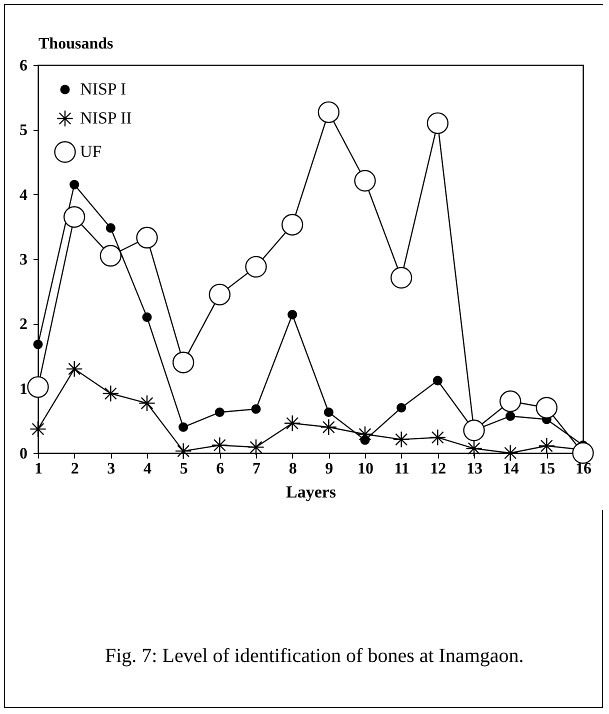 The height and width of the screenshot is (714, 609). I want to click on x-tick-label: 1, so click(38, 469).